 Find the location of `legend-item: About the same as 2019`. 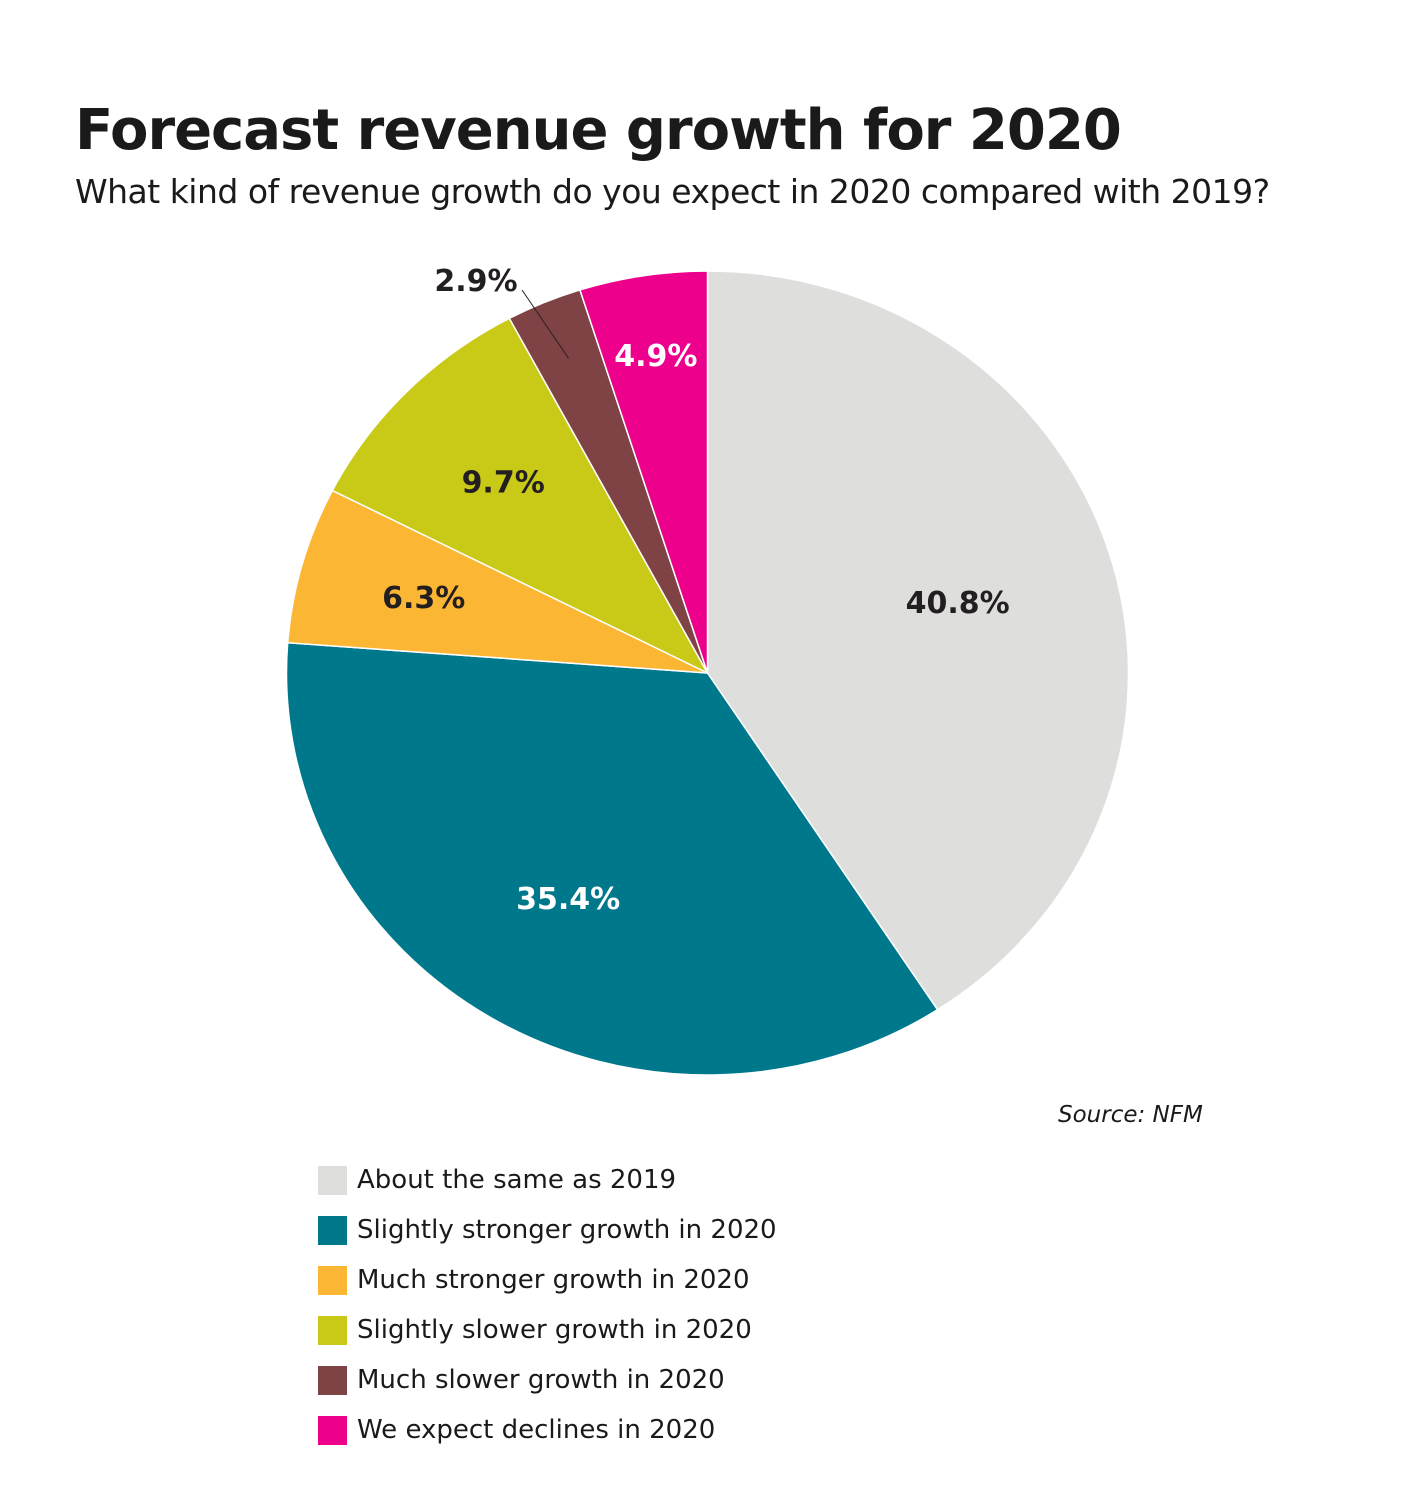

legend-item: About the same as 2019 is located at coordinates (547, 1180).